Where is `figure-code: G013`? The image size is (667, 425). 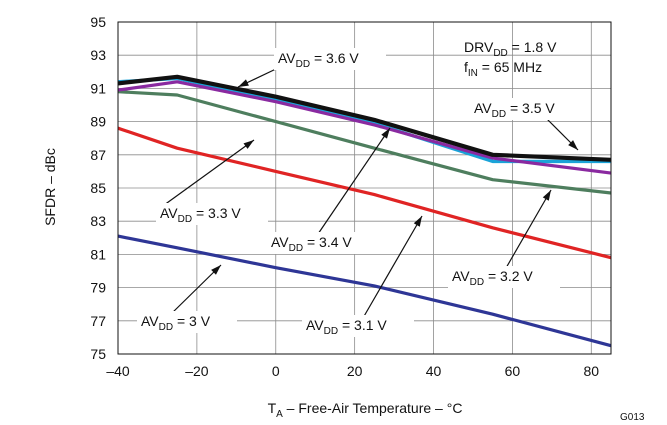
figure-code: G013 is located at coordinates (632, 417).